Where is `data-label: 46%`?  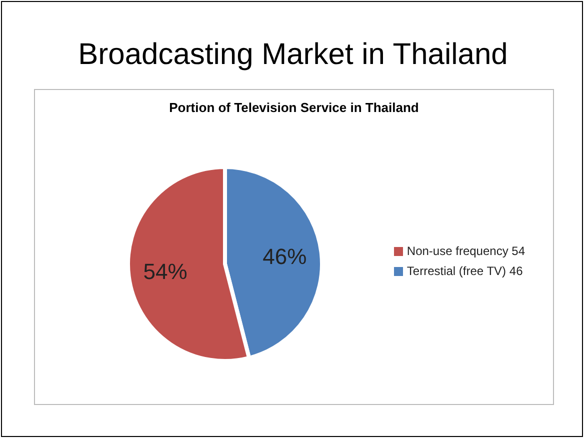 data-label: 46% is located at coordinates (284, 256).